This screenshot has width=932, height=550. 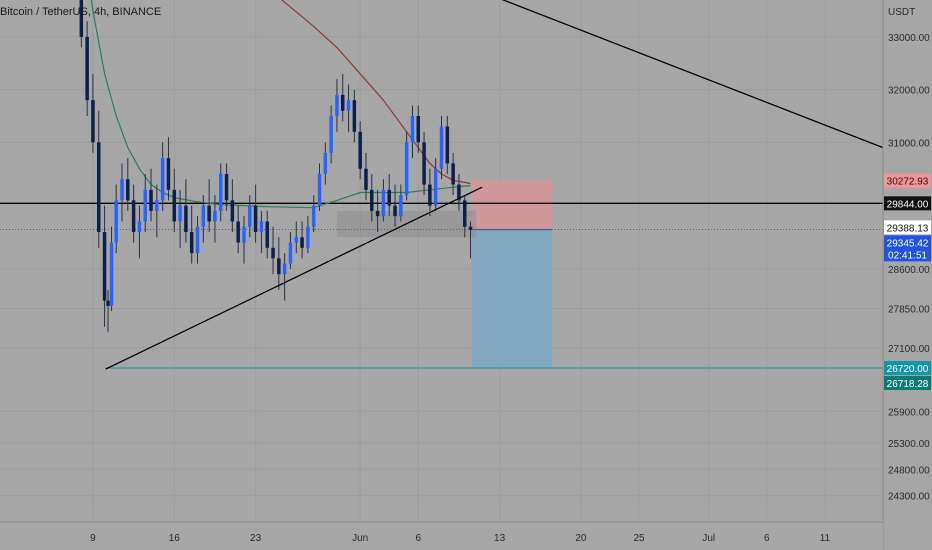 What do you see at coordinates (708, 538) in the screenshot?
I see `x-tick-label-8: Jul` at bounding box center [708, 538].